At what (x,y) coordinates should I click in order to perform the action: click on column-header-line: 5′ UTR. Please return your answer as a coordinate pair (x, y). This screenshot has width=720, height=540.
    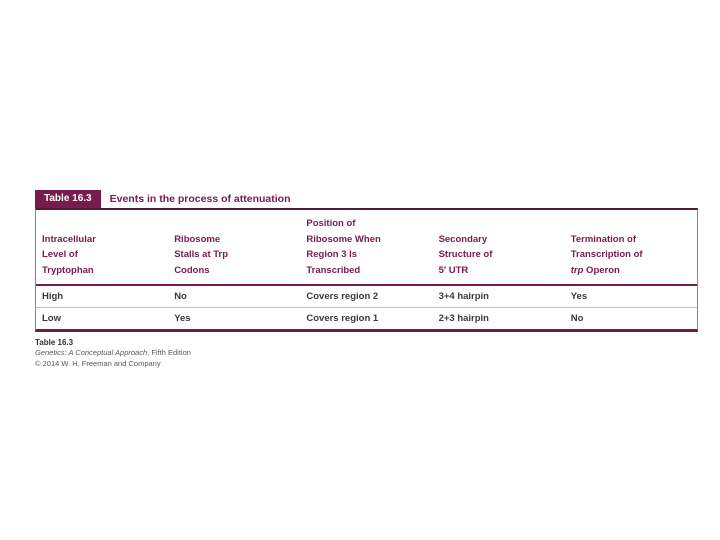
    Looking at the image, I should click on (453, 270).